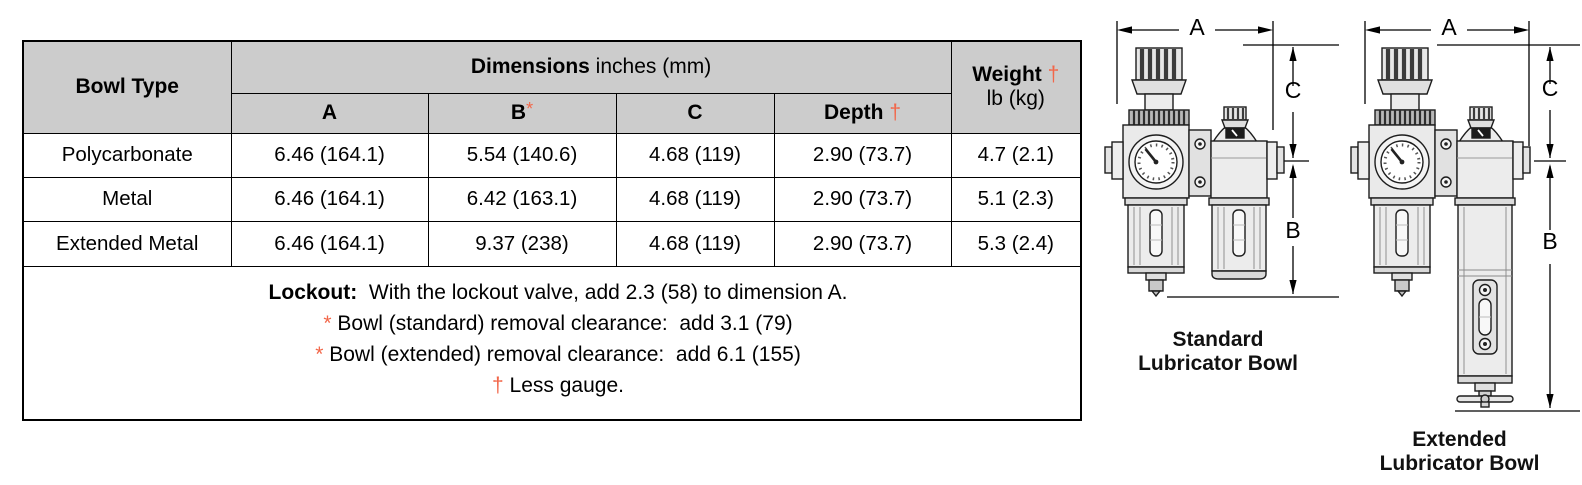  I want to click on standard-lubricator-drawing, so click(1221, 159).